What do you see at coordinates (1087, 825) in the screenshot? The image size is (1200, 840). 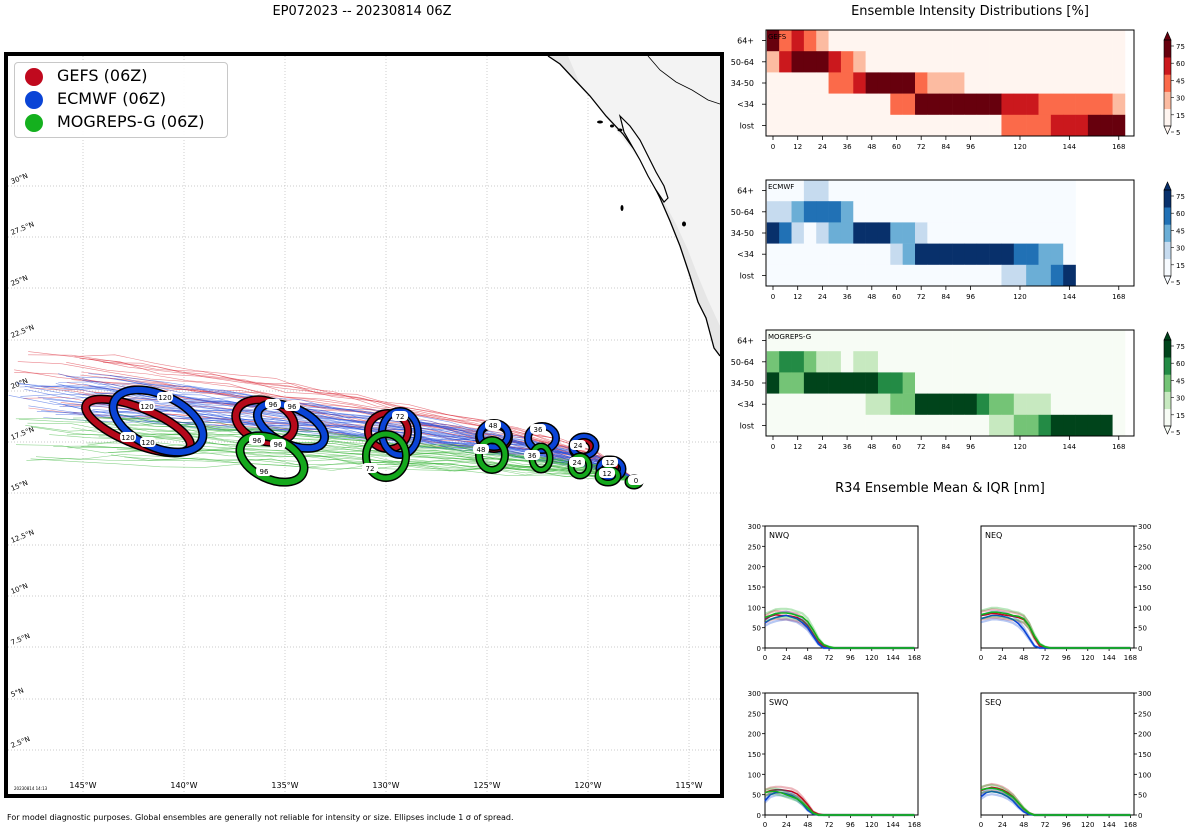 I see `r34-xtick-label: 120` at bounding box center [1087, 825].